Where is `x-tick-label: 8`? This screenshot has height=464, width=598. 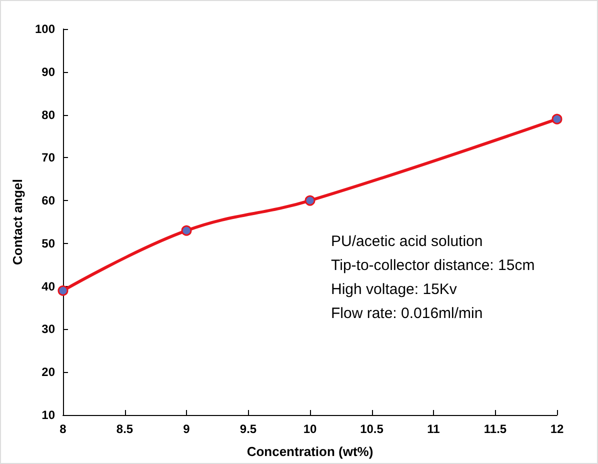
x-tick-label: 8 is located at coordinates (63, 429).